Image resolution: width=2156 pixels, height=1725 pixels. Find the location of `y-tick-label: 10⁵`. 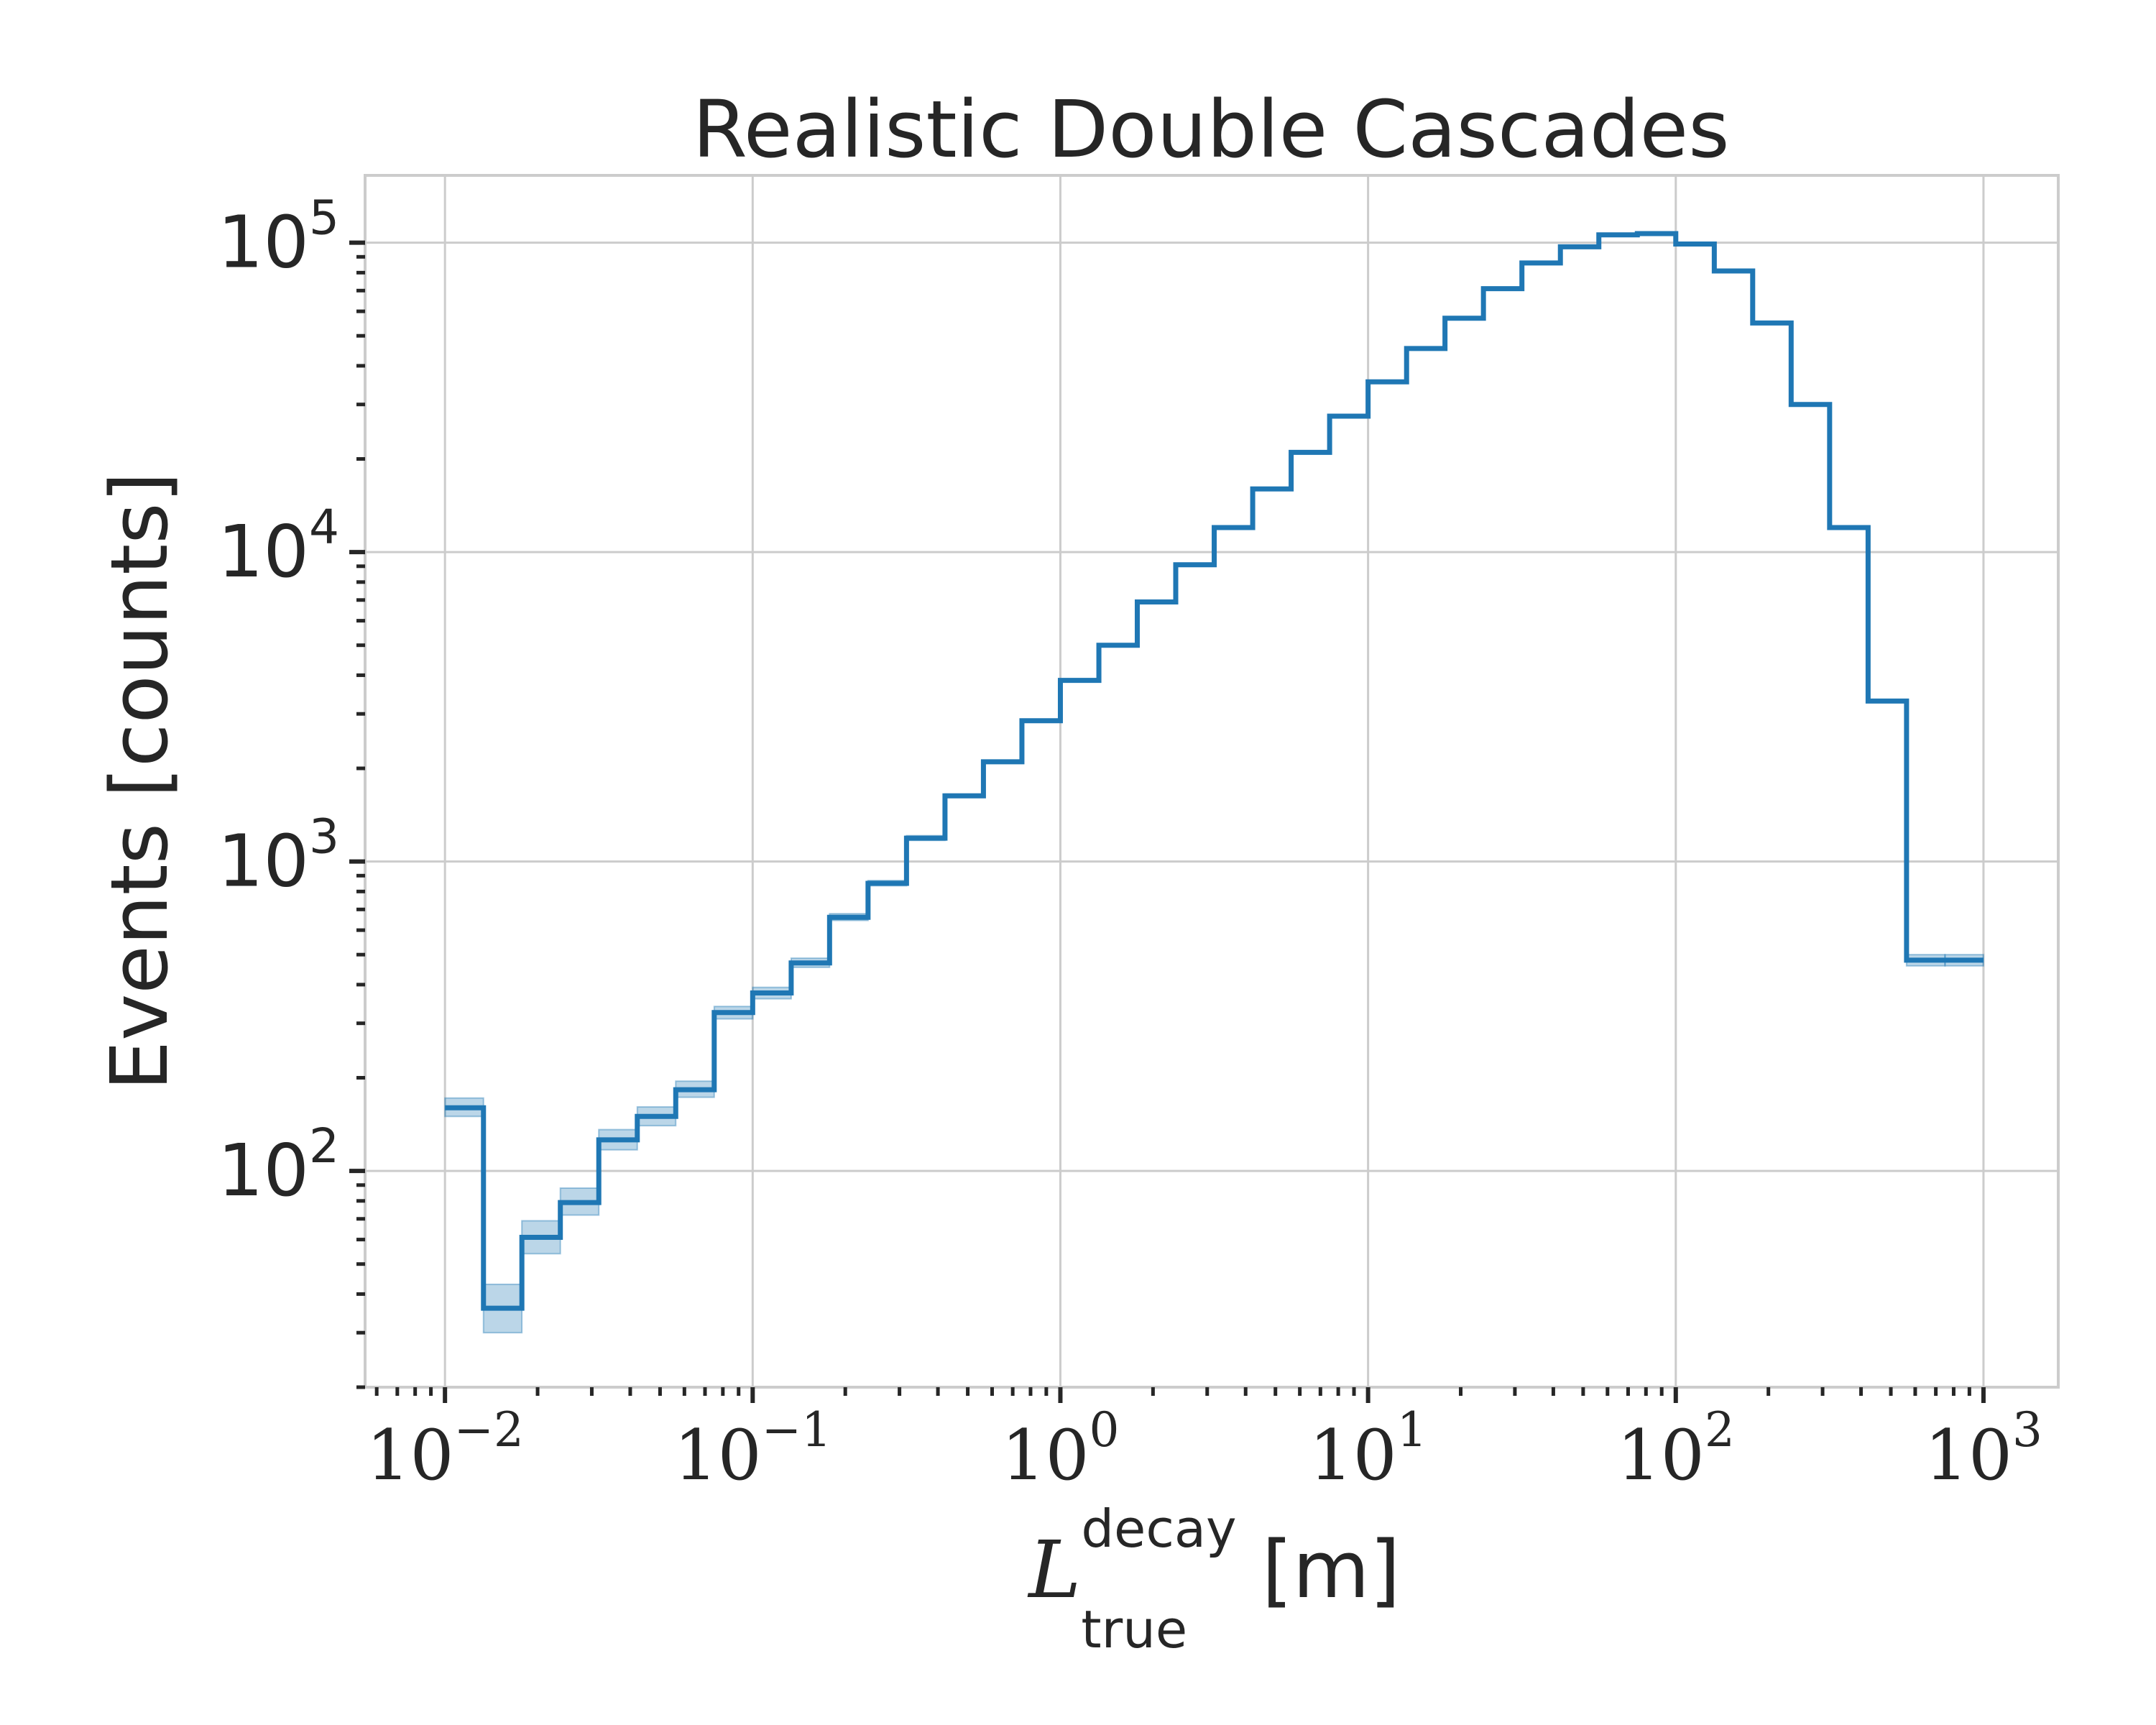

y-tick-label: 10⁵ is located at coordinates (278, 237).